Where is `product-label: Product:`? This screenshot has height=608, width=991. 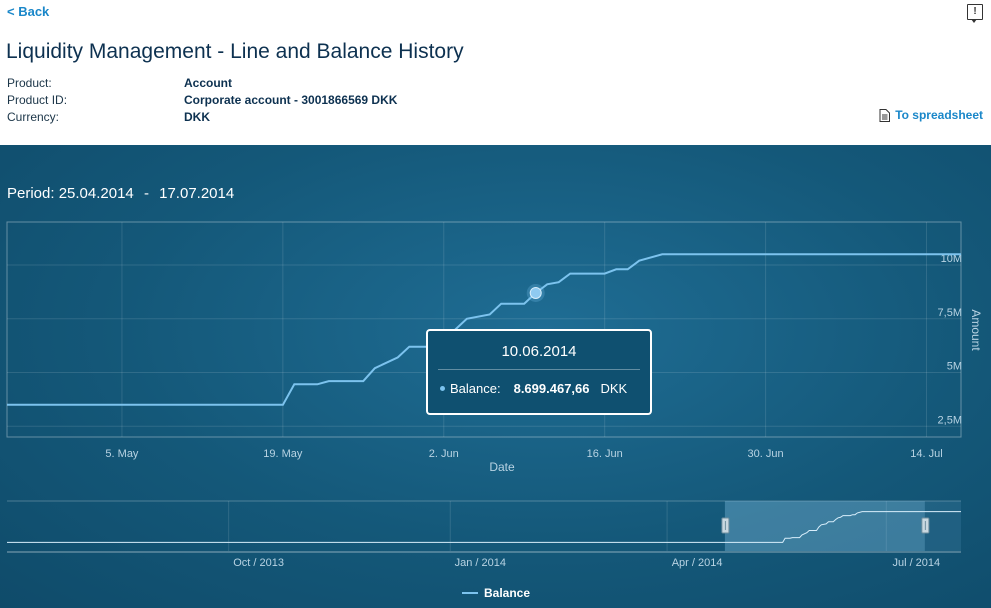 product-label: Product: is located at coordinates (29, 83).